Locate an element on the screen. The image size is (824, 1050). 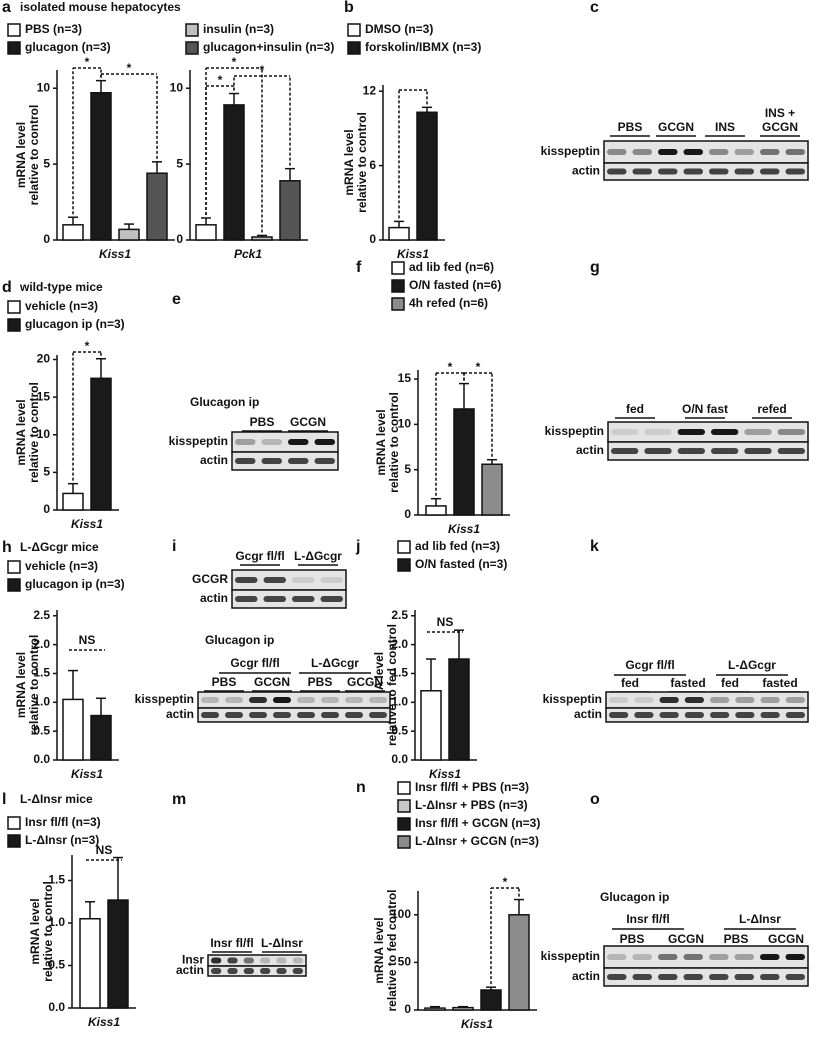
panel-letter: g is located at coordinates (595, 267).